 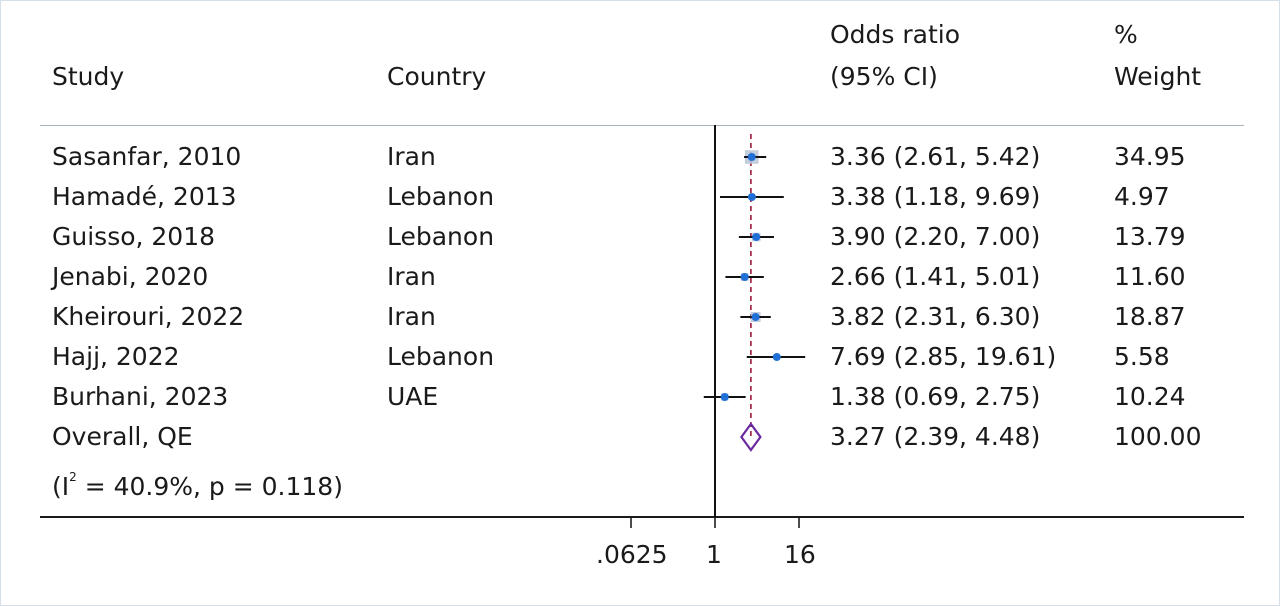 I want to click on study-ci: 3.36 (2.61, 5.42), so click(x=935, y=156).